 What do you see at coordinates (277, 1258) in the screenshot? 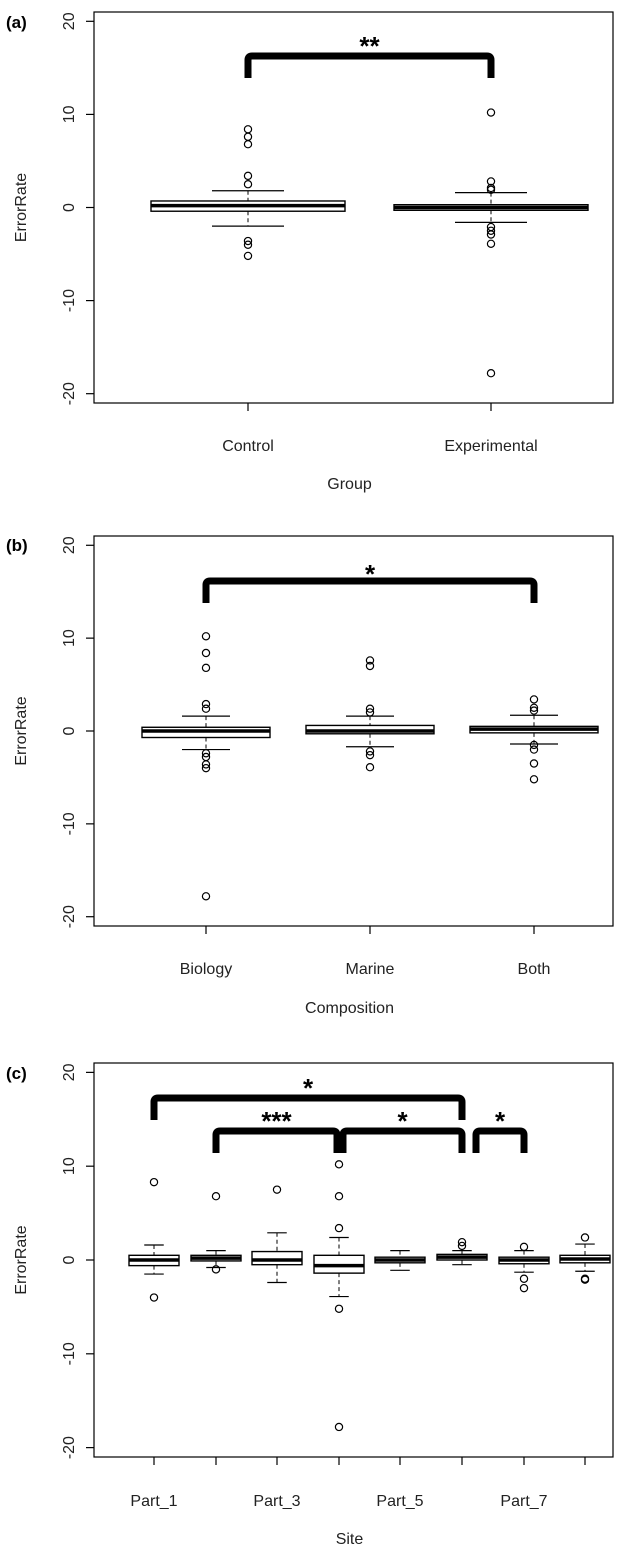
I see `box-iqr` at bounding box center [277, 1258].